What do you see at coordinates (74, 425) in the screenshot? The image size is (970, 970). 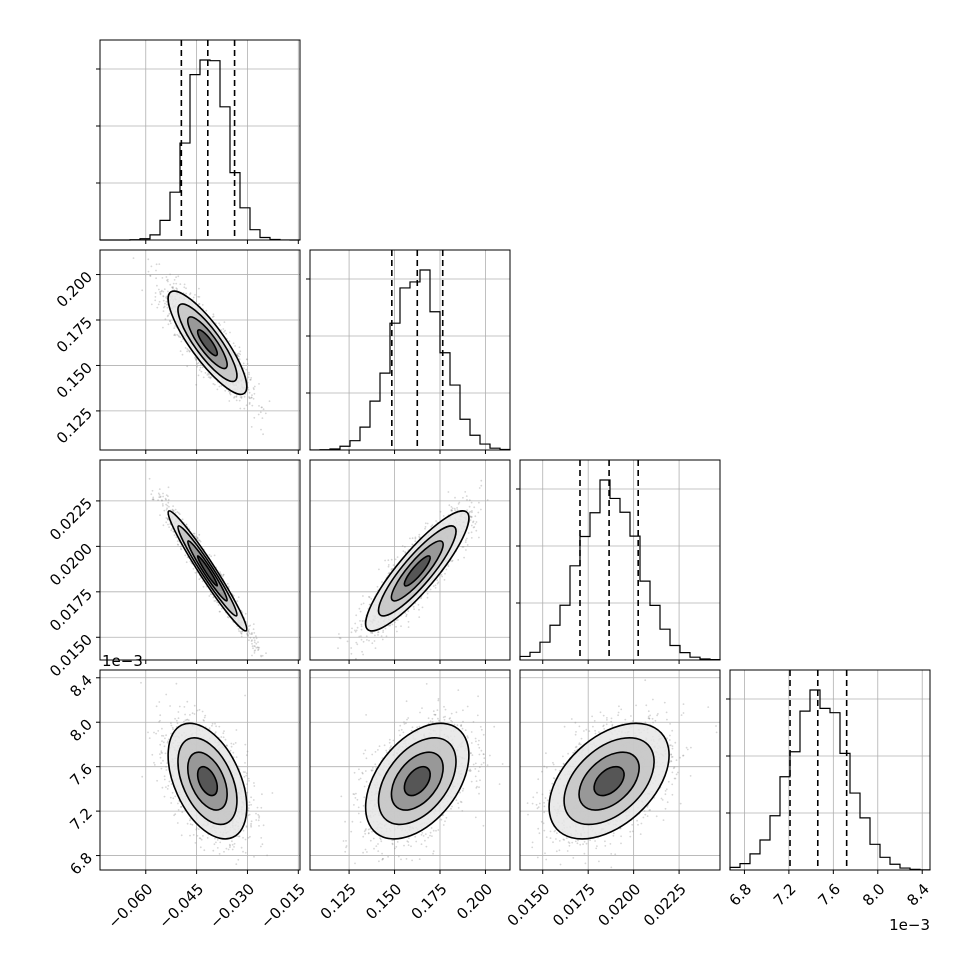 I see `y-tick-label: 0.125` at bounding box center [74, 425].